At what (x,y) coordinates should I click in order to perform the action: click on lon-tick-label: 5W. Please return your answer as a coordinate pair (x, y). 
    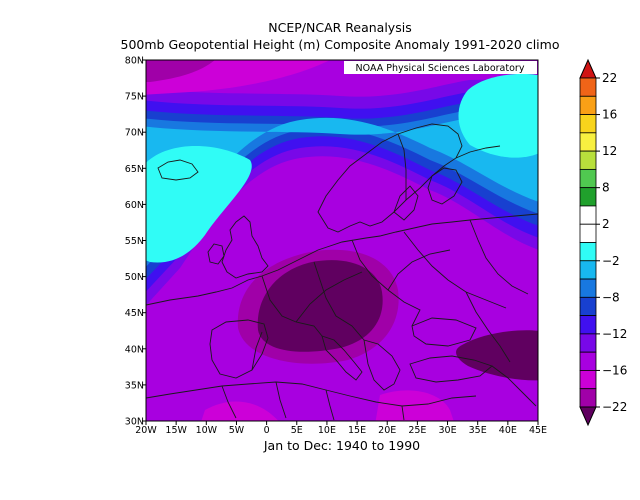
    Looking at the image, I should click on (237, 430).